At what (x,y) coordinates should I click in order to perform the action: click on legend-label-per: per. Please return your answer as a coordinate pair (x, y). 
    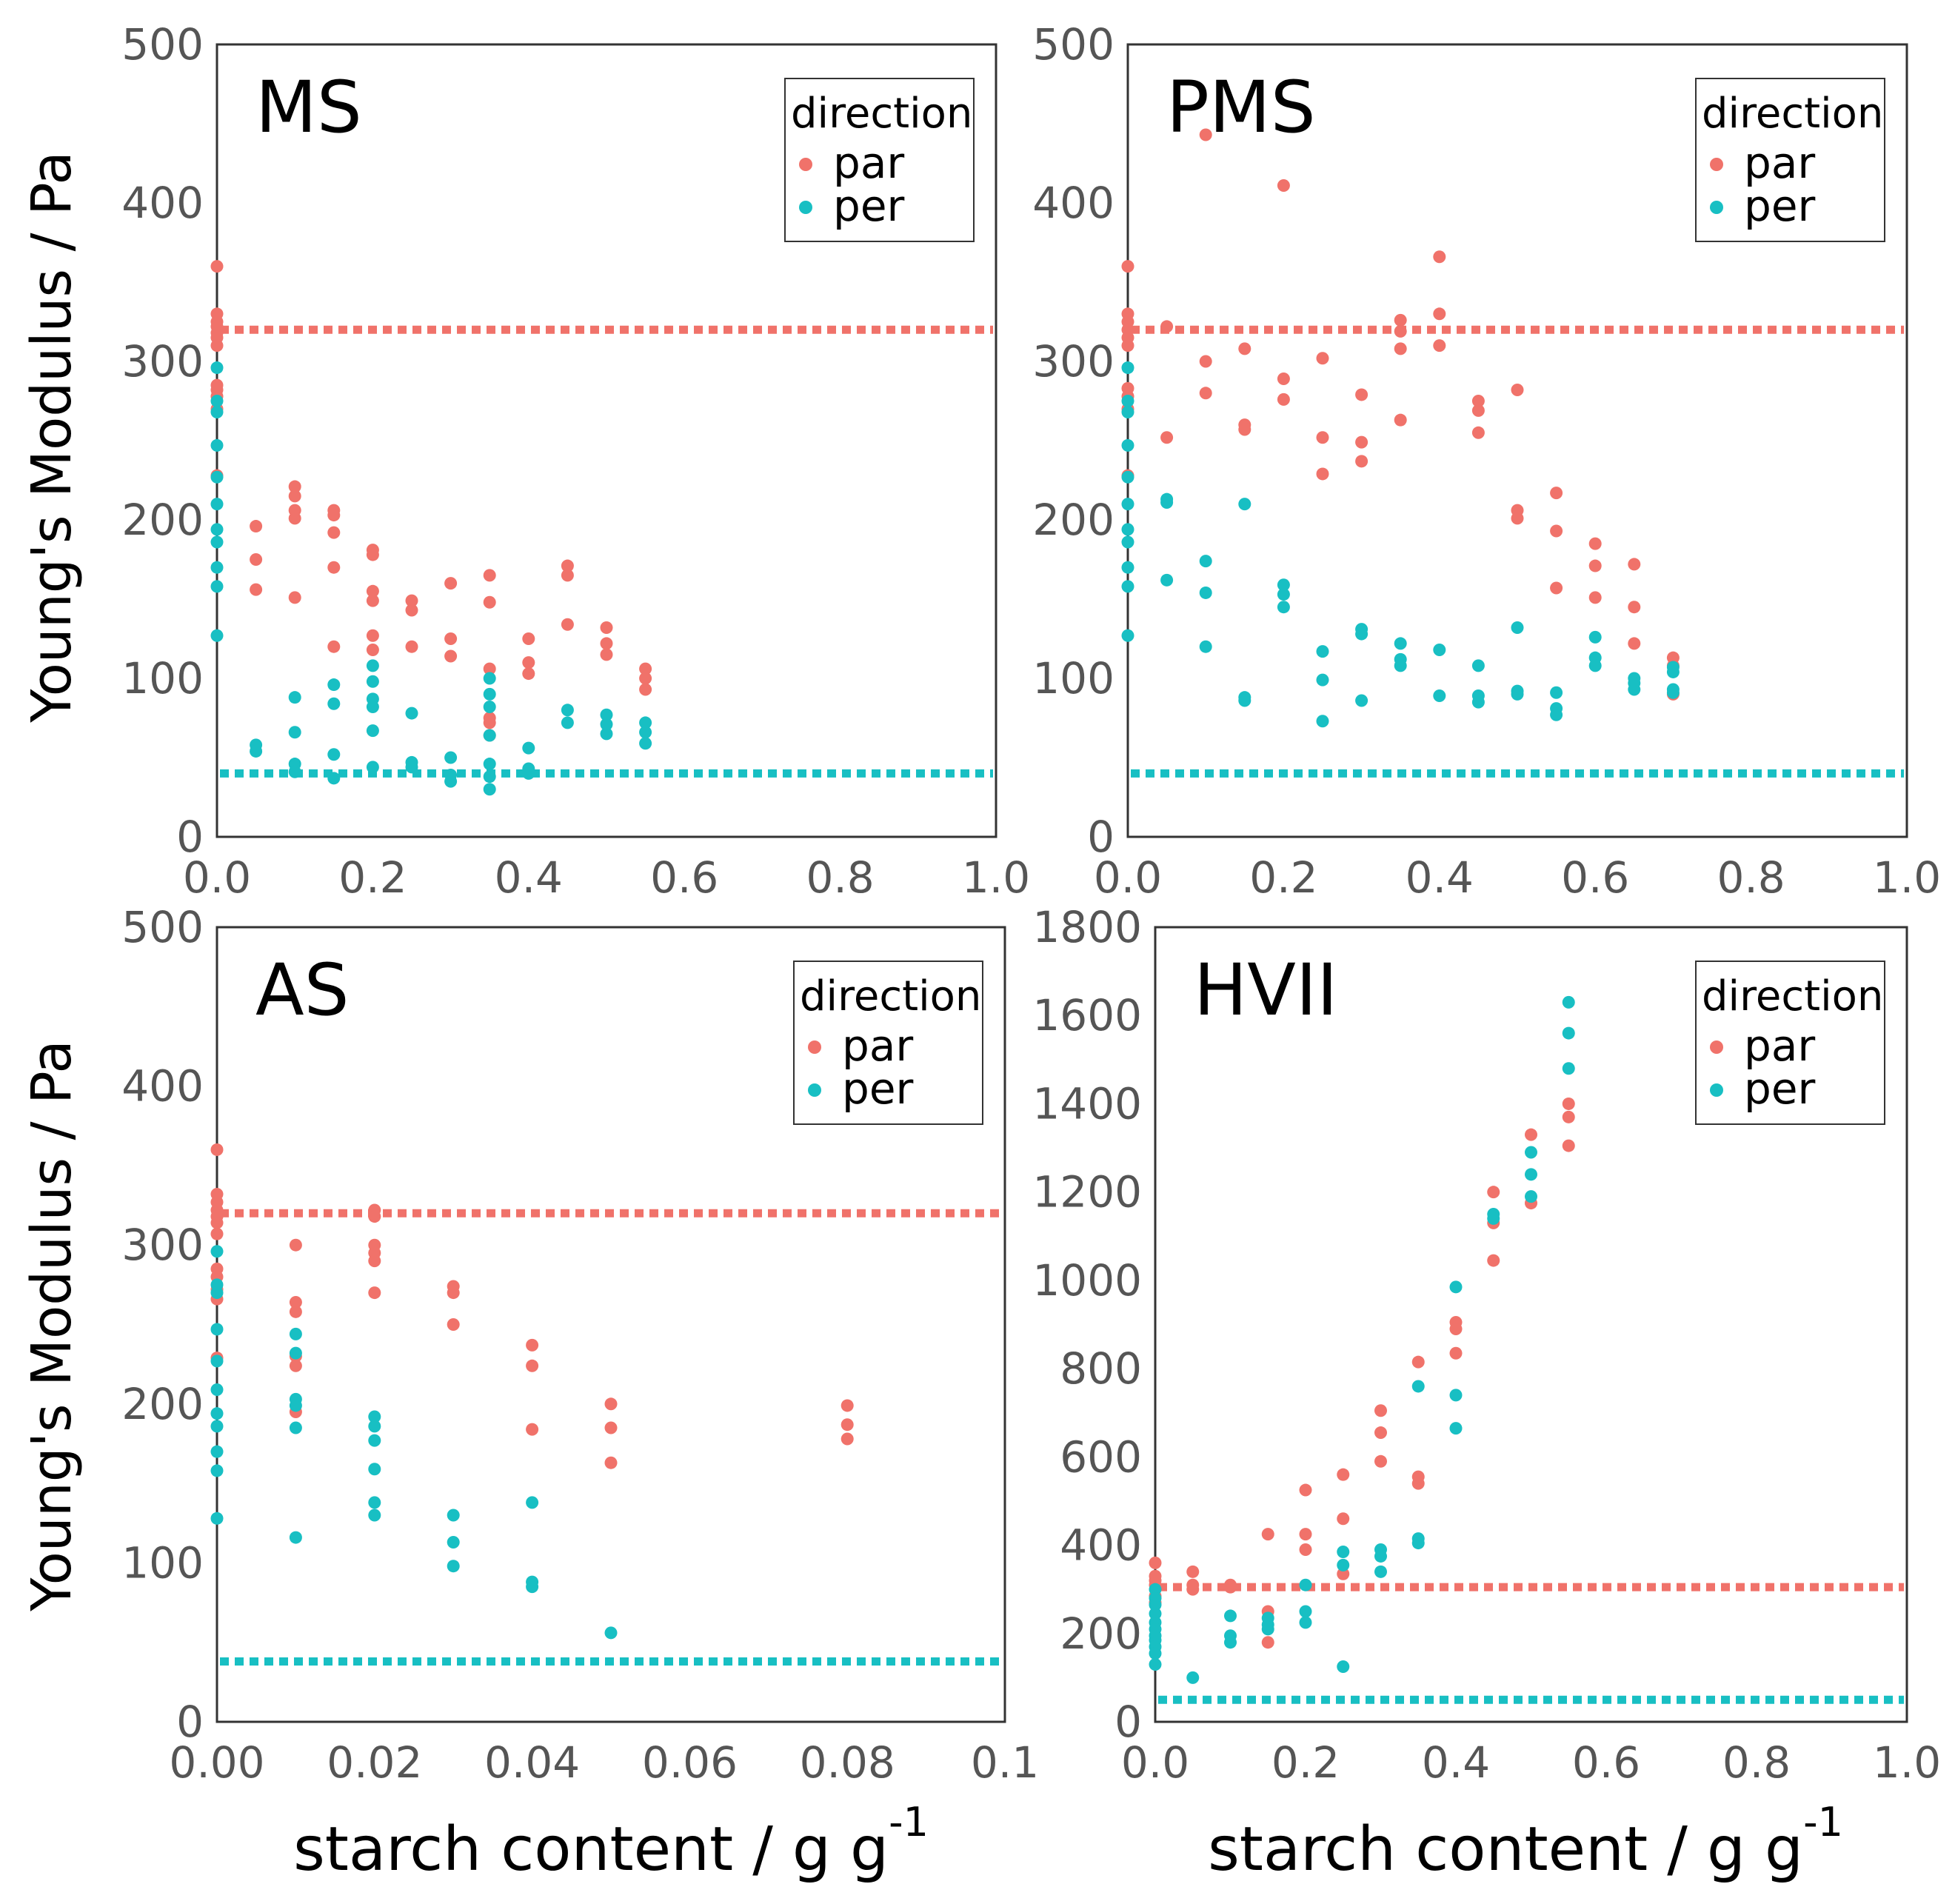
    Looking at the image, I should click on (1780, 206).